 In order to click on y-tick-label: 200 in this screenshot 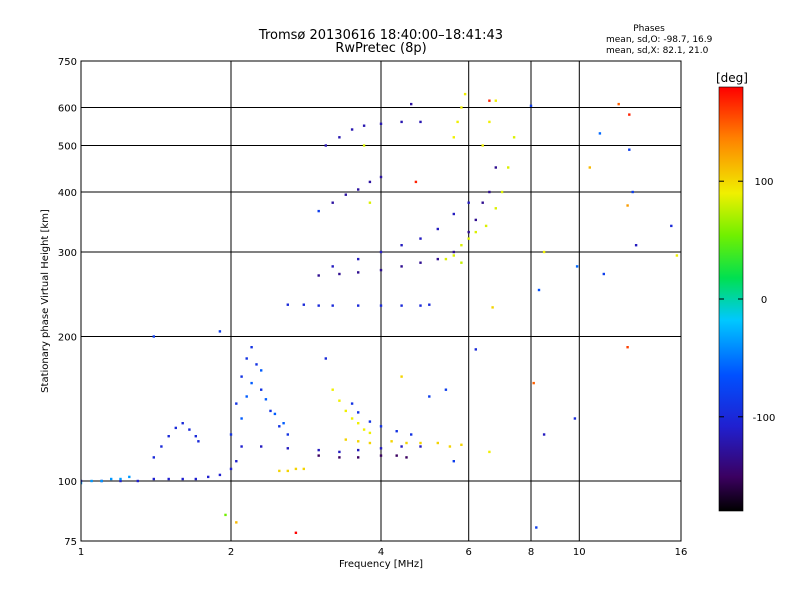, I will do `click(67, 338)`.